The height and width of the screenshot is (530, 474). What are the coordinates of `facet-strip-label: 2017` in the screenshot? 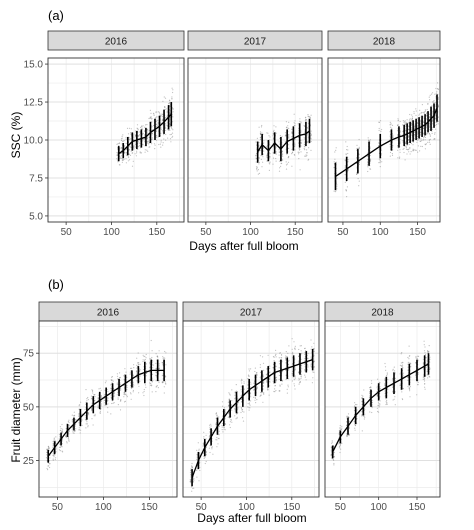 It's located at (255, 42).